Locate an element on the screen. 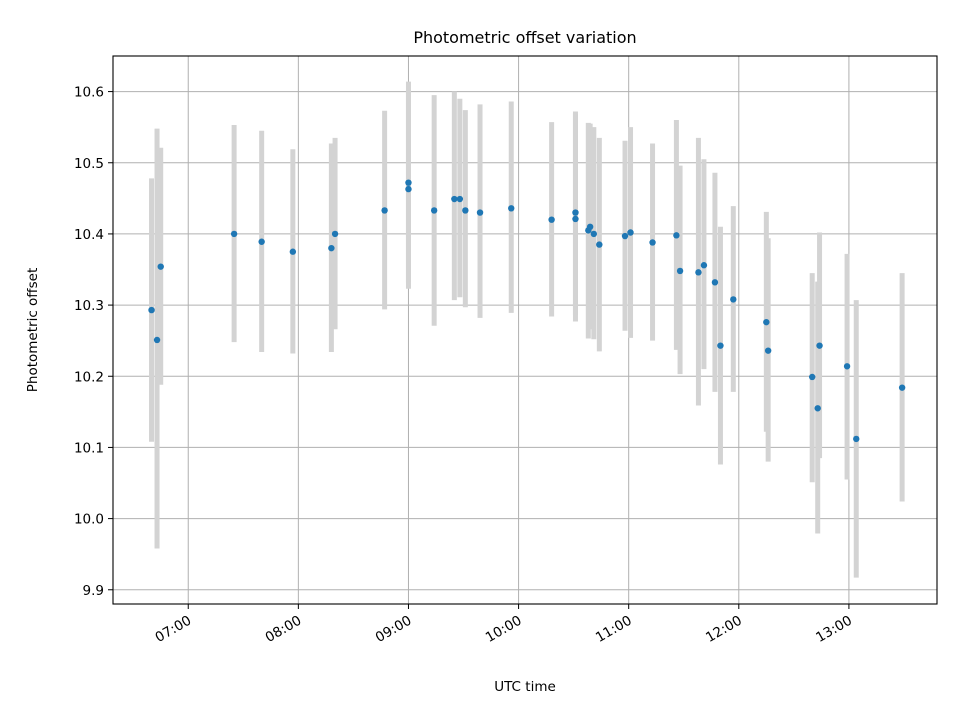 The height and width of the screenshot is (720, 960). y-tick-label: 10.4 is located at coordinates (89, 235).